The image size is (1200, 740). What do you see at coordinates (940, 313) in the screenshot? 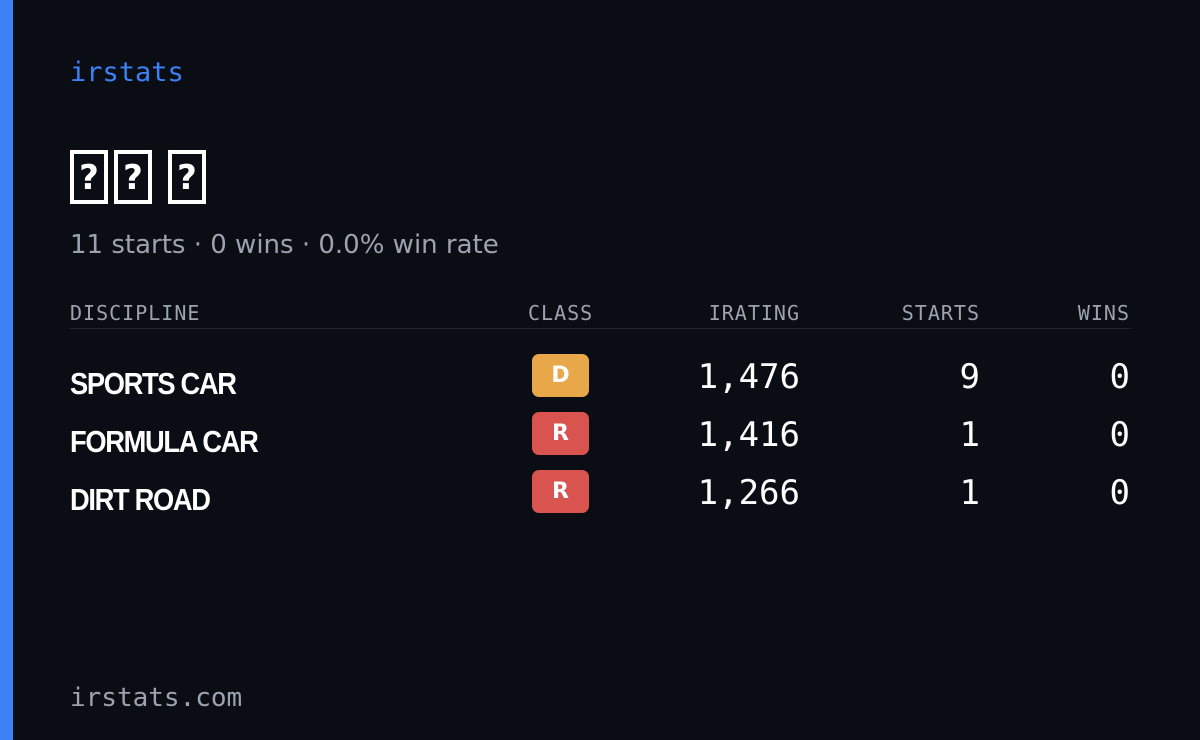
I see `header-starts: STARTS` at bounding box center [940, 313].